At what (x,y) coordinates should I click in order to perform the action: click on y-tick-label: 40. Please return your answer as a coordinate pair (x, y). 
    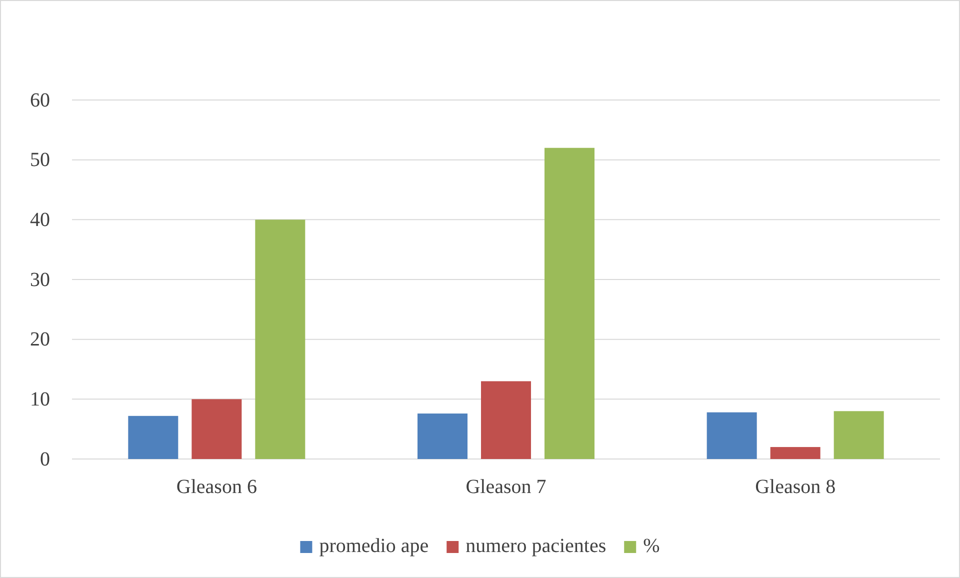
    Looking at the image, I should click on (40, 220).